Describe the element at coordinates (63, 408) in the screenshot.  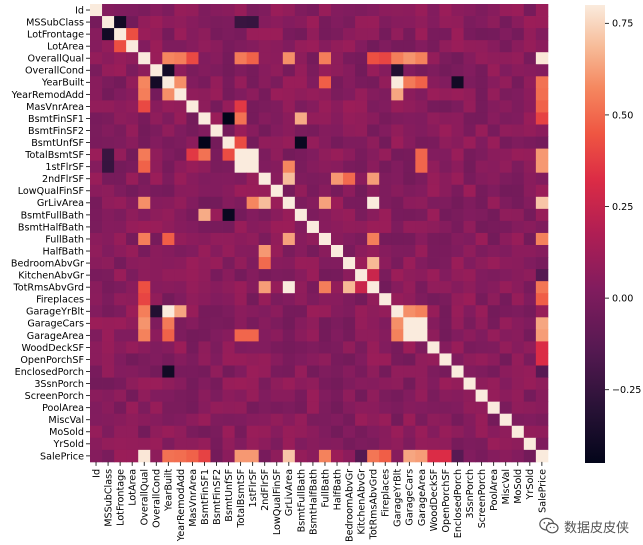
I see `y-tick-label: PoolArea` at that location.